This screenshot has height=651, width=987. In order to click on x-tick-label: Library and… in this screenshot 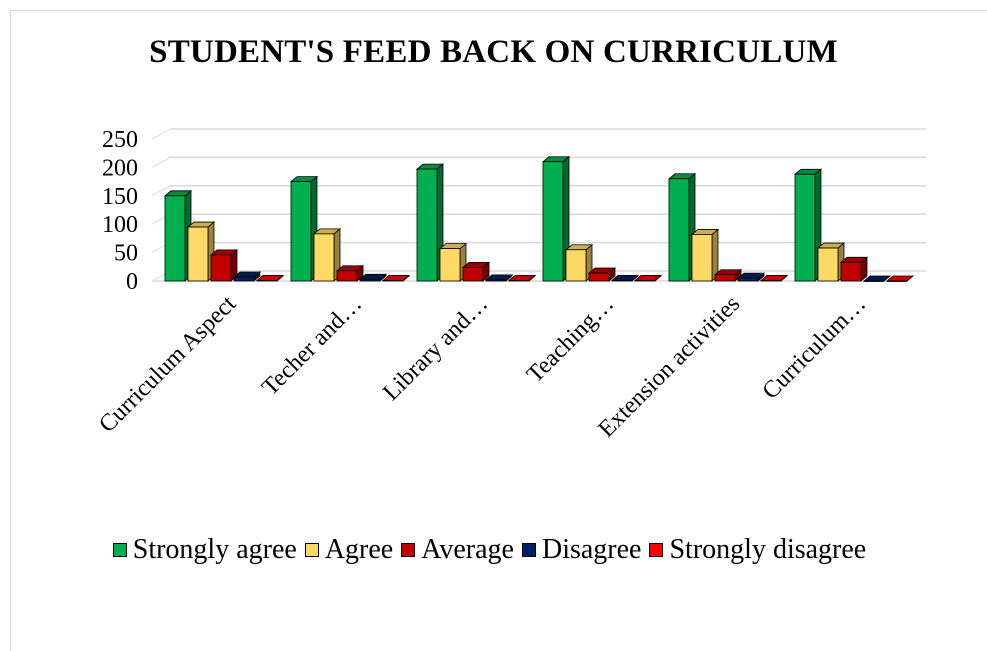, I will do `click(435, 348)`.